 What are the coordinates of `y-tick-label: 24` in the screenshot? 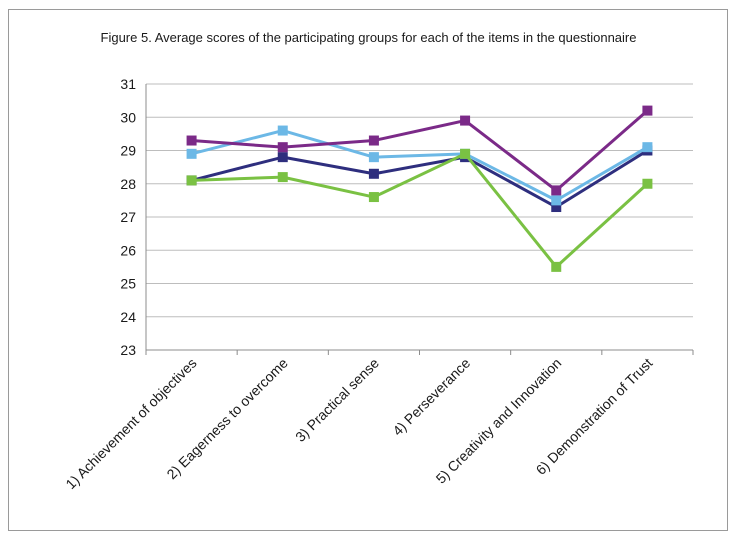 It's located at (128, 317).